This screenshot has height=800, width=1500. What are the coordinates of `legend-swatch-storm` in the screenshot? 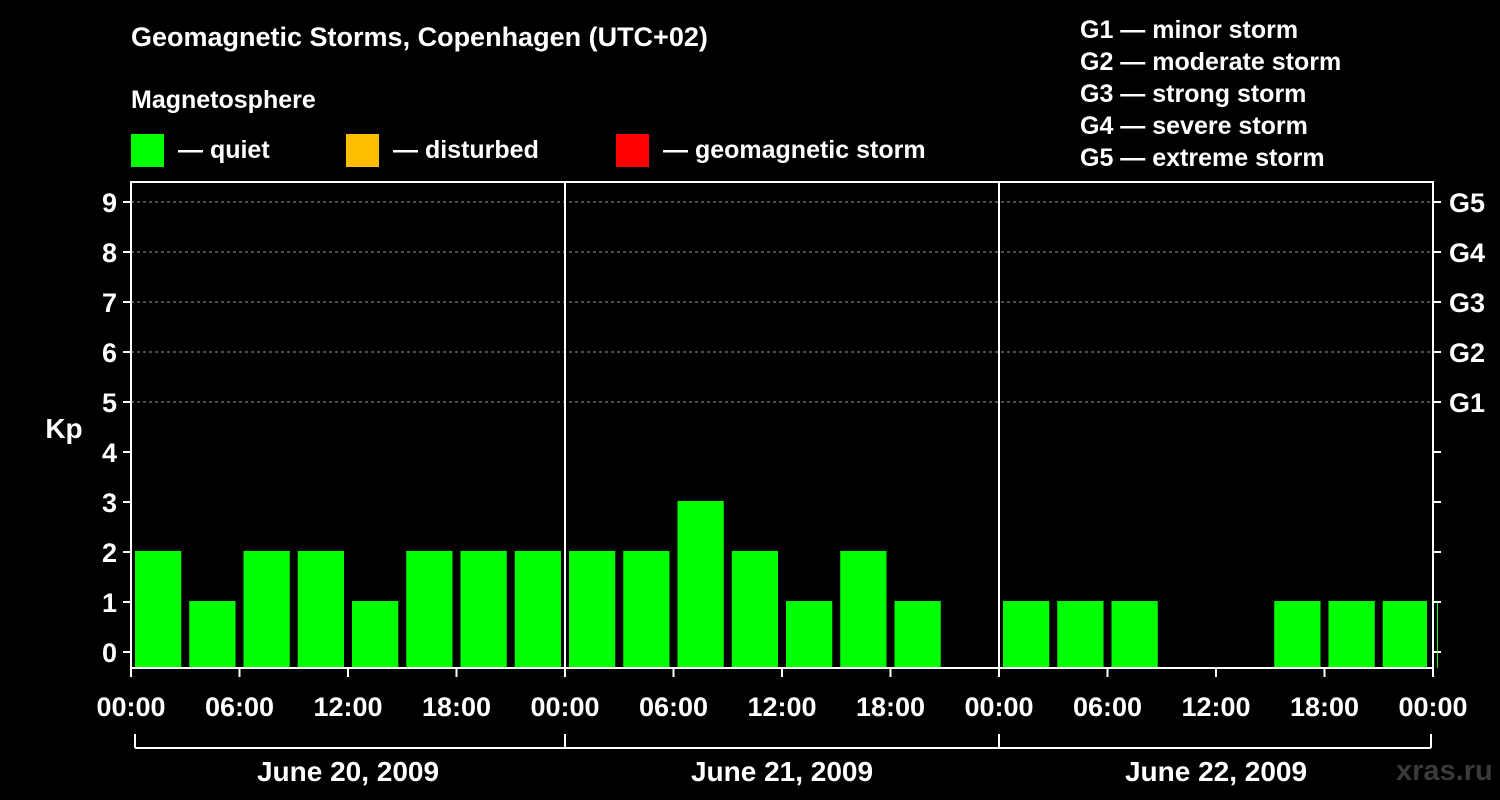 It's located at (632, 150).